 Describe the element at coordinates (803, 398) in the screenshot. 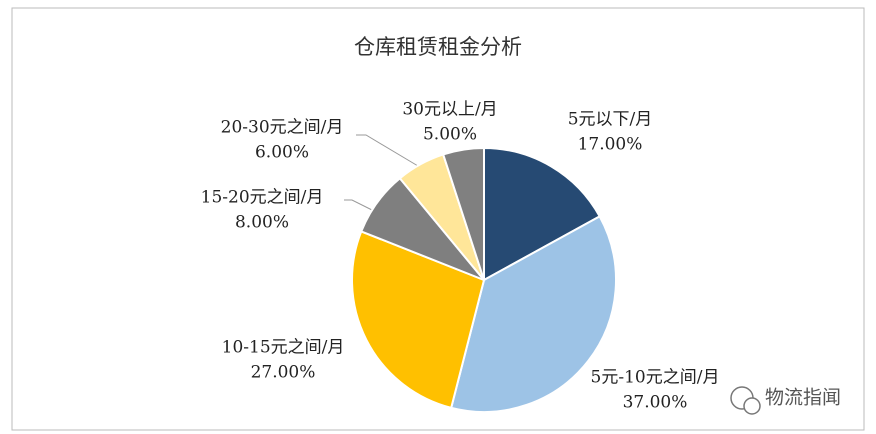

I see `watermark: 物流指闻` at that location.